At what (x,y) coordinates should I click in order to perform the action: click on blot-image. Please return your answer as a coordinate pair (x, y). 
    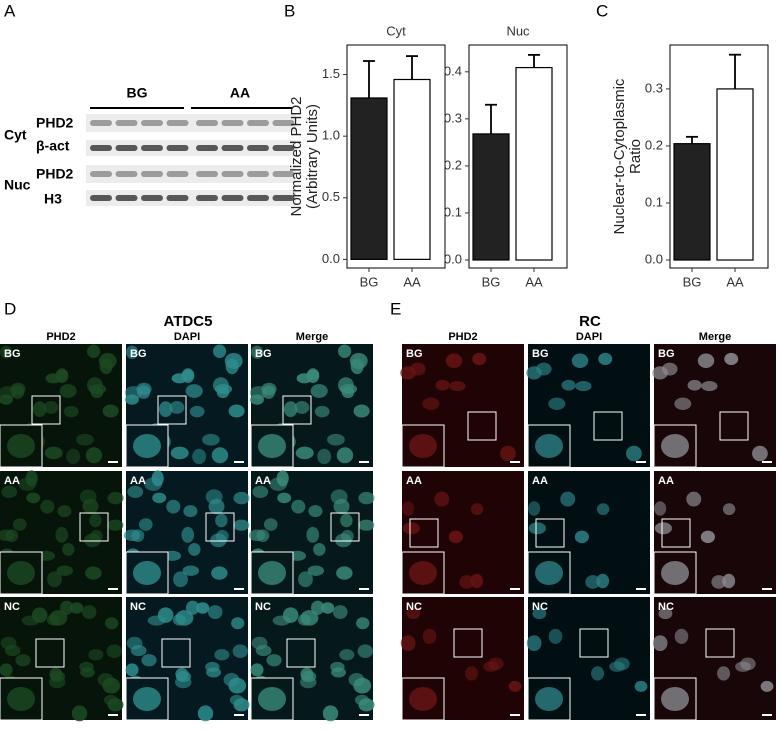
    Looking at the image, I should click on (191, 160).